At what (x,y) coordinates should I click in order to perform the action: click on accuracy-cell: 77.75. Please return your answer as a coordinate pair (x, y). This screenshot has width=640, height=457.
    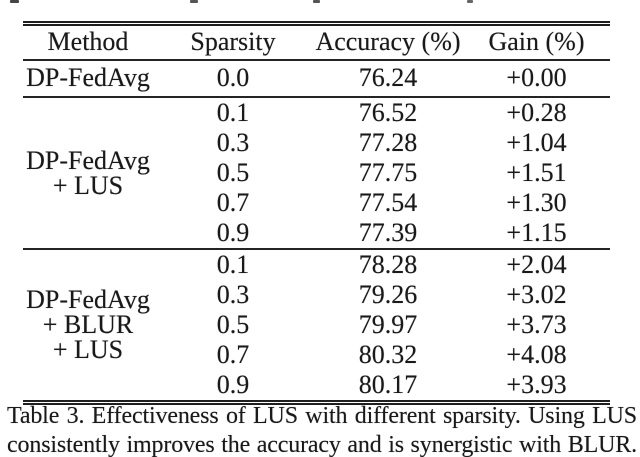
    Looking at the image, I should click on (388, 172).